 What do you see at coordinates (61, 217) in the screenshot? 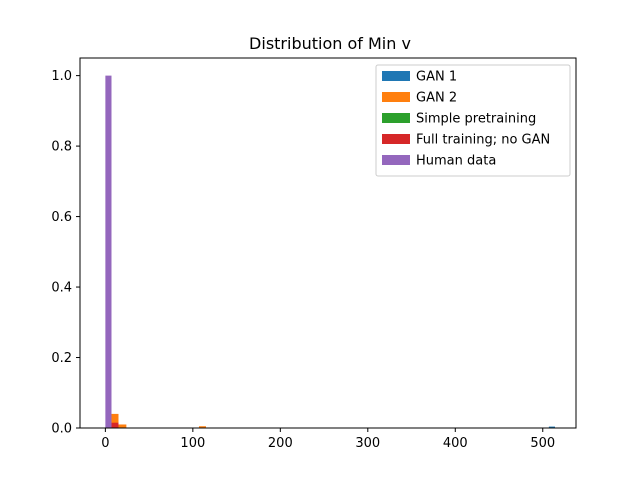
I see `y-tick-label: 0.6` at bounding box center [61, 217].